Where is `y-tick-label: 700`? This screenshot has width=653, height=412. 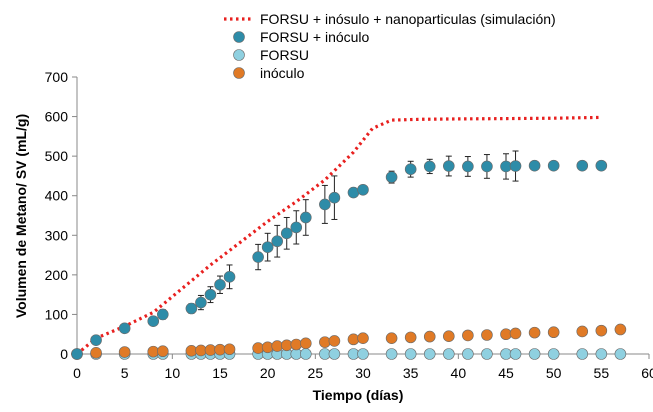 y-tick-label: 700 is located at coordinates (57, 77).